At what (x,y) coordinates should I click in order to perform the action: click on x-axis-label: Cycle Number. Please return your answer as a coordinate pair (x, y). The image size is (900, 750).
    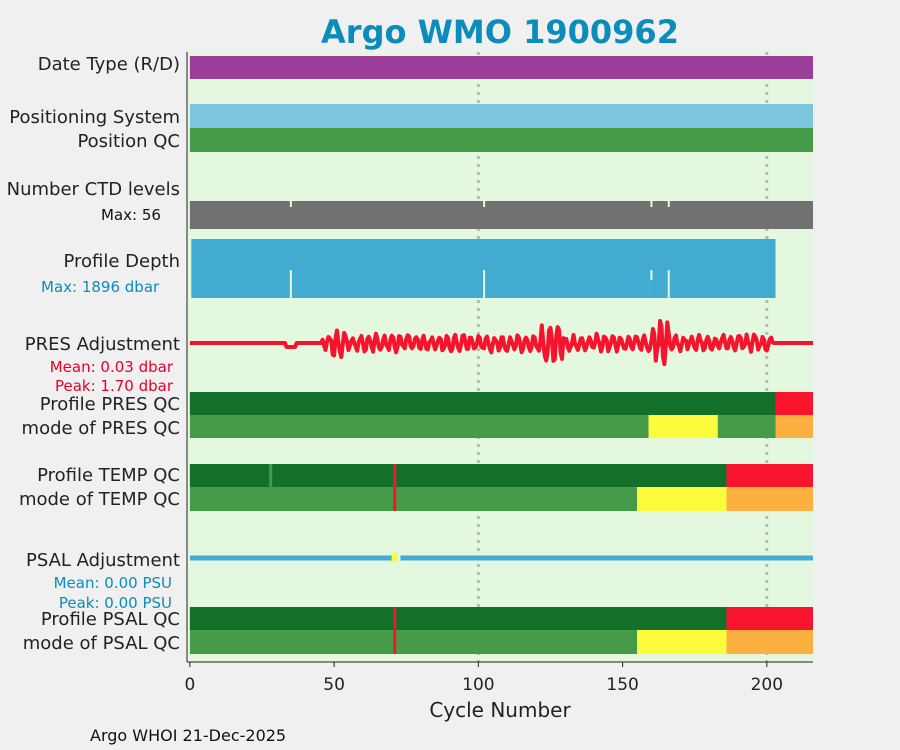
    Looking at the image, I should click on (500, 710).